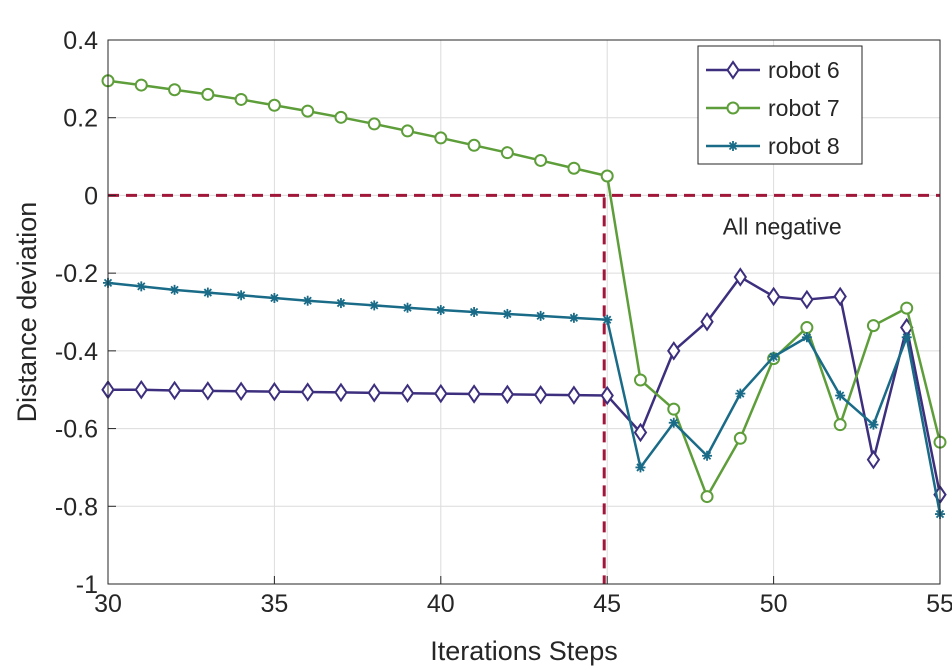  I want to click on x-tick-label: 30, so click(108, 604).